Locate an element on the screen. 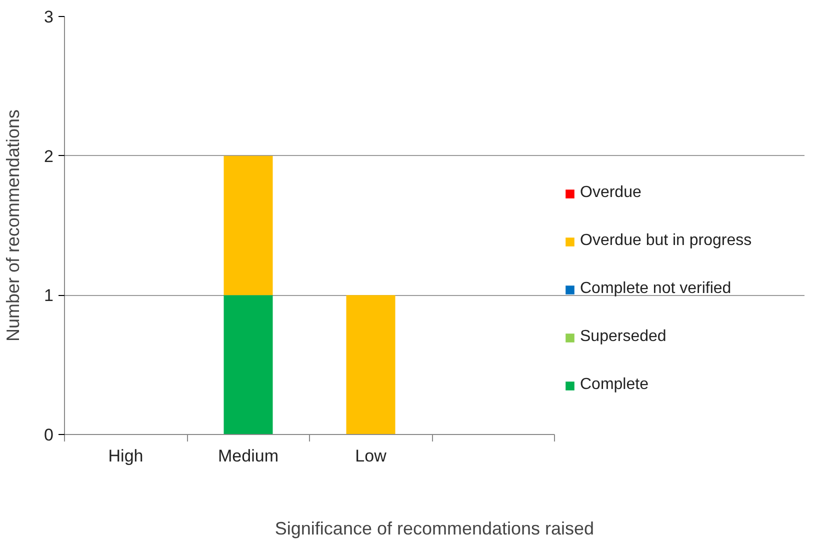  legend-label: Complete is located at coordinates (614, 385).